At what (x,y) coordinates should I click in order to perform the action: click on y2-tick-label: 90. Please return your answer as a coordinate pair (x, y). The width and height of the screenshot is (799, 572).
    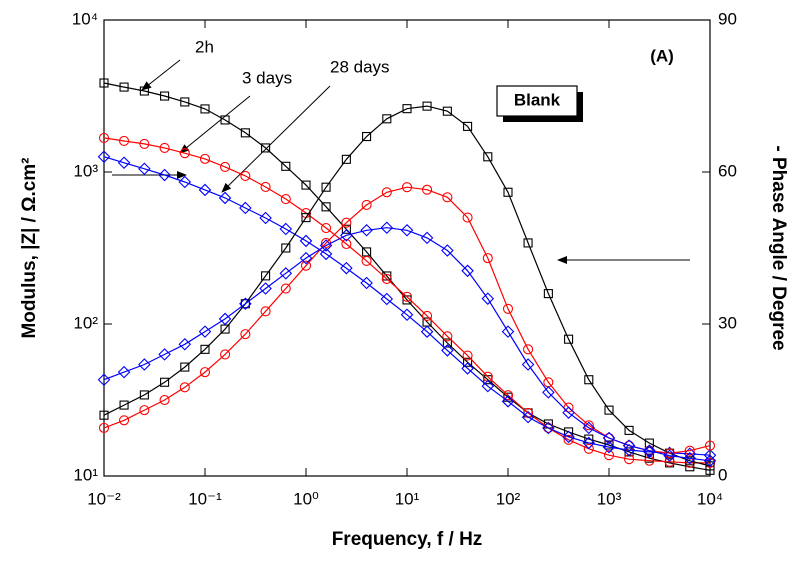
    Looking at the image, I should click on (727, 18).